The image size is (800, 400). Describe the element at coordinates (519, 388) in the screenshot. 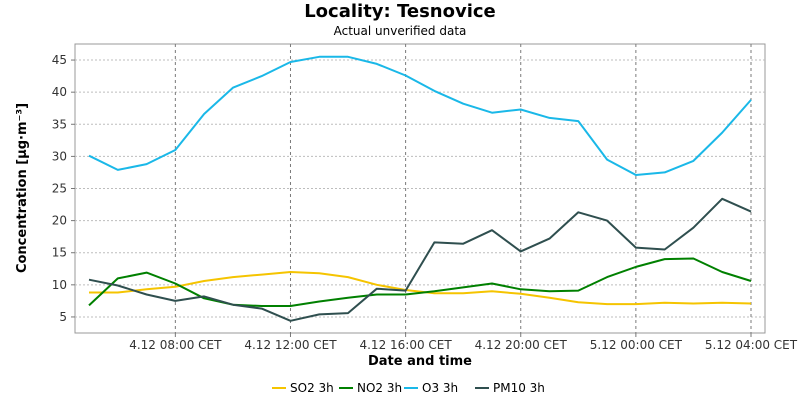

I see `legend-label: PM10 3h` at that location.